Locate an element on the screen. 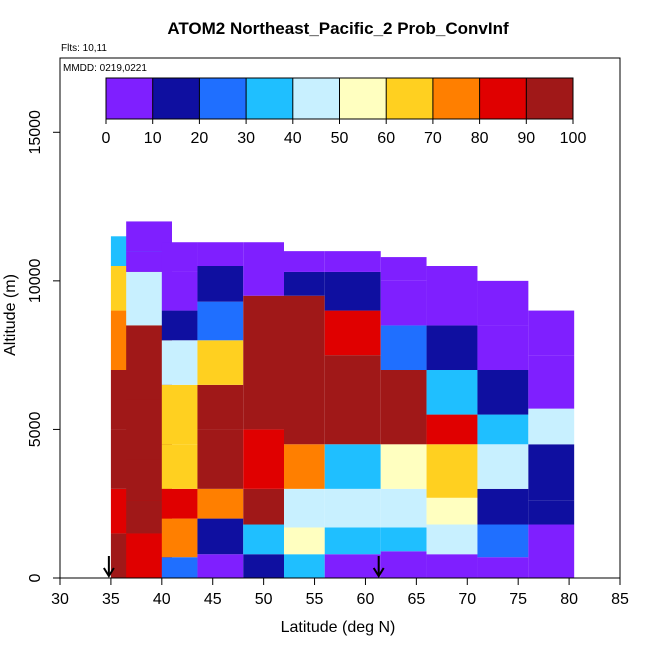 This screenshot has width=650, height=650. colorbar-tick-label: 90 is located at coordinates (526, 138).